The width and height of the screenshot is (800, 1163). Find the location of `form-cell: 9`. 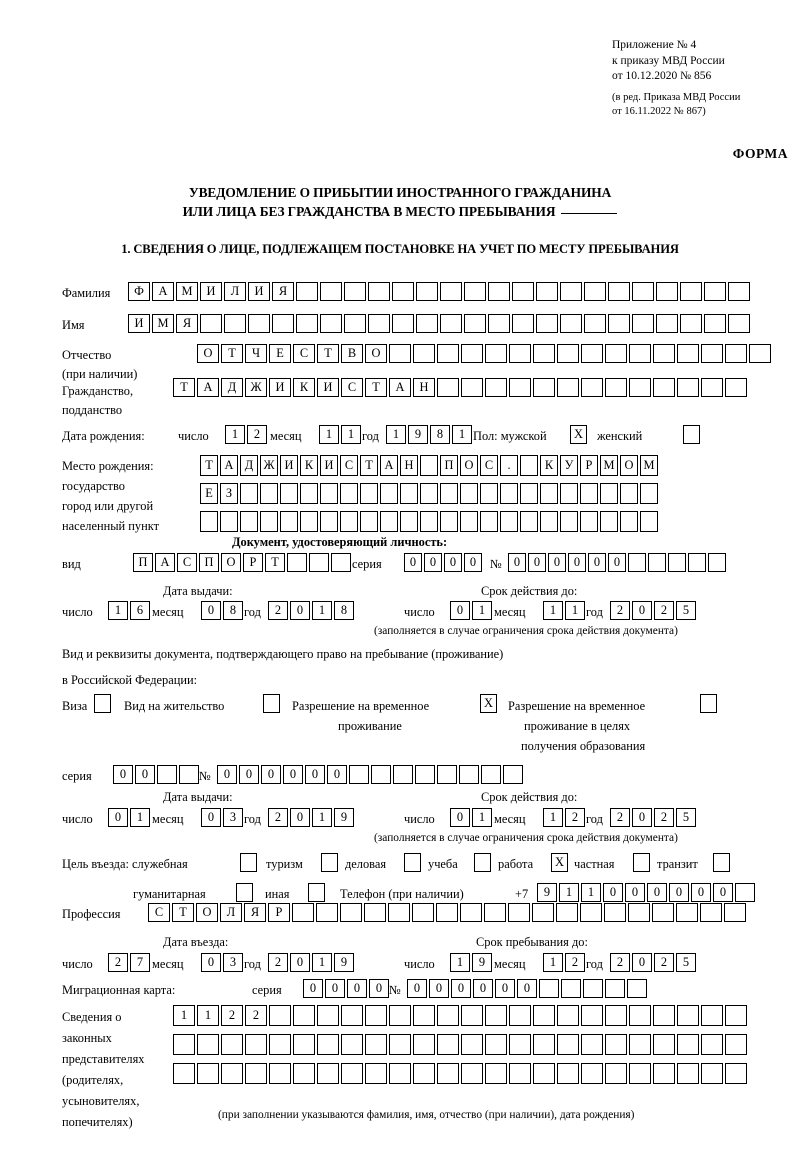

form-cell: 9 is located at coordinates (547, 892).